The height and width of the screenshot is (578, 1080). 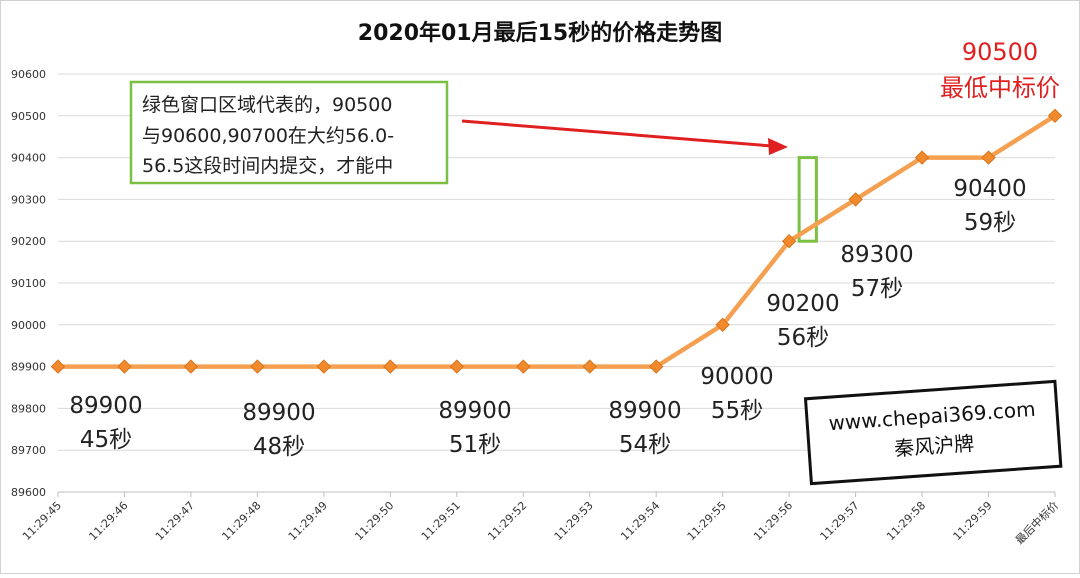 What do you see at coordinates (617, 133) in the screenshot?
I see `arrow-shaft` at bounding box center [617, 133].